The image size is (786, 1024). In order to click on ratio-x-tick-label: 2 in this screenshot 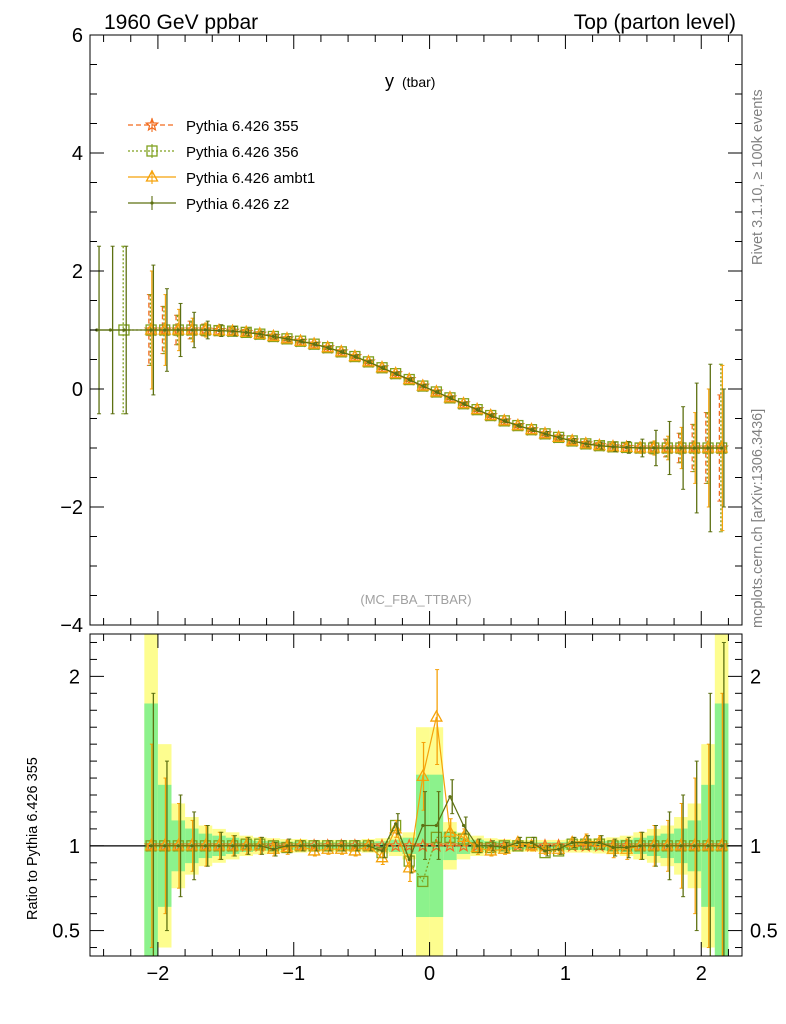, I will do `click(701, 974)`.